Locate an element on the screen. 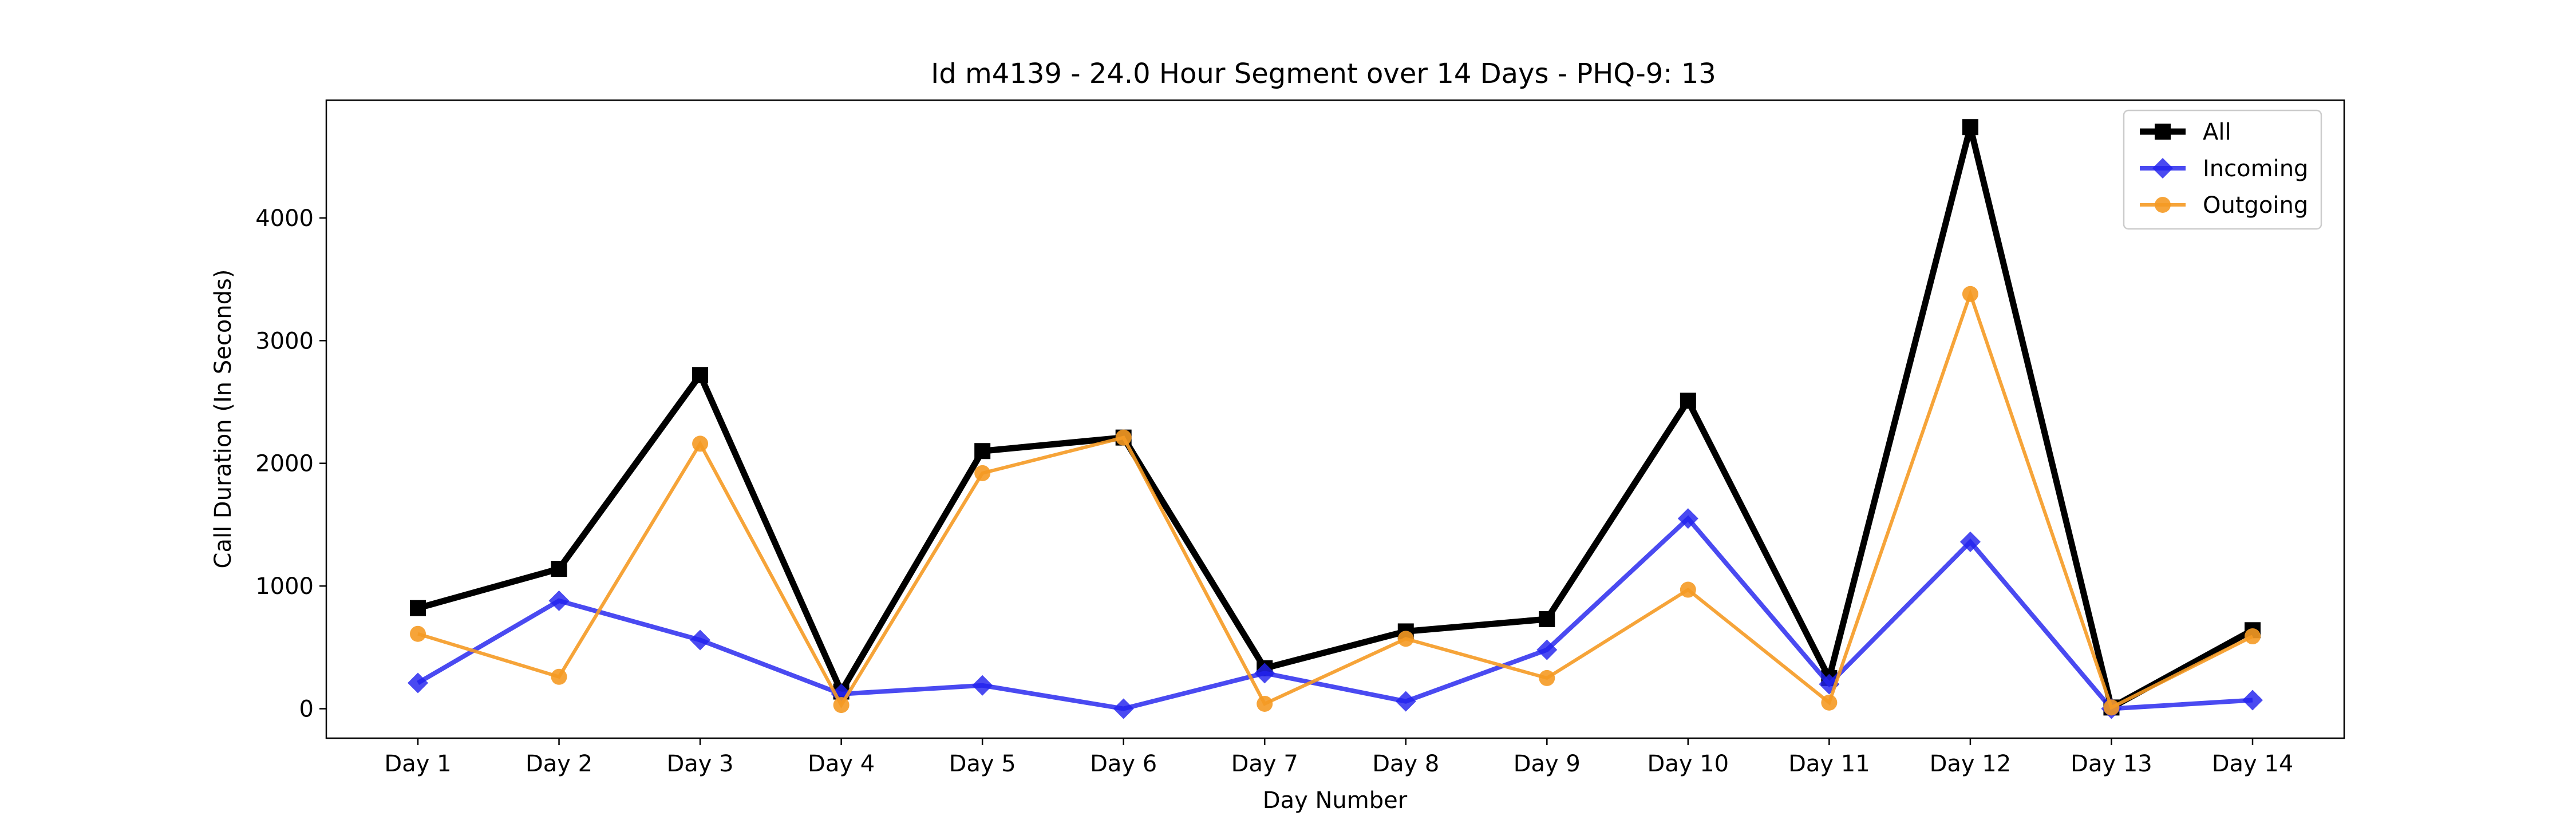  legend-marker-incoming is located at coordinates (2162, 168).